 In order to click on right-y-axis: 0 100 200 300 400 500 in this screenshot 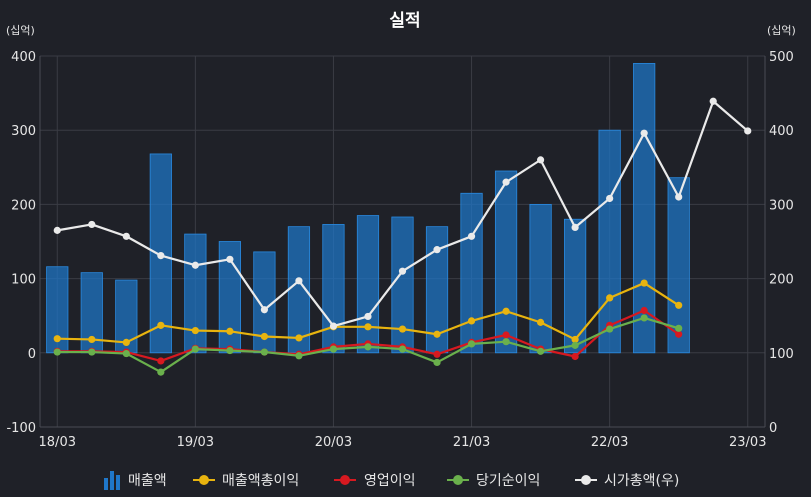, I will do `click(781, 243)`.